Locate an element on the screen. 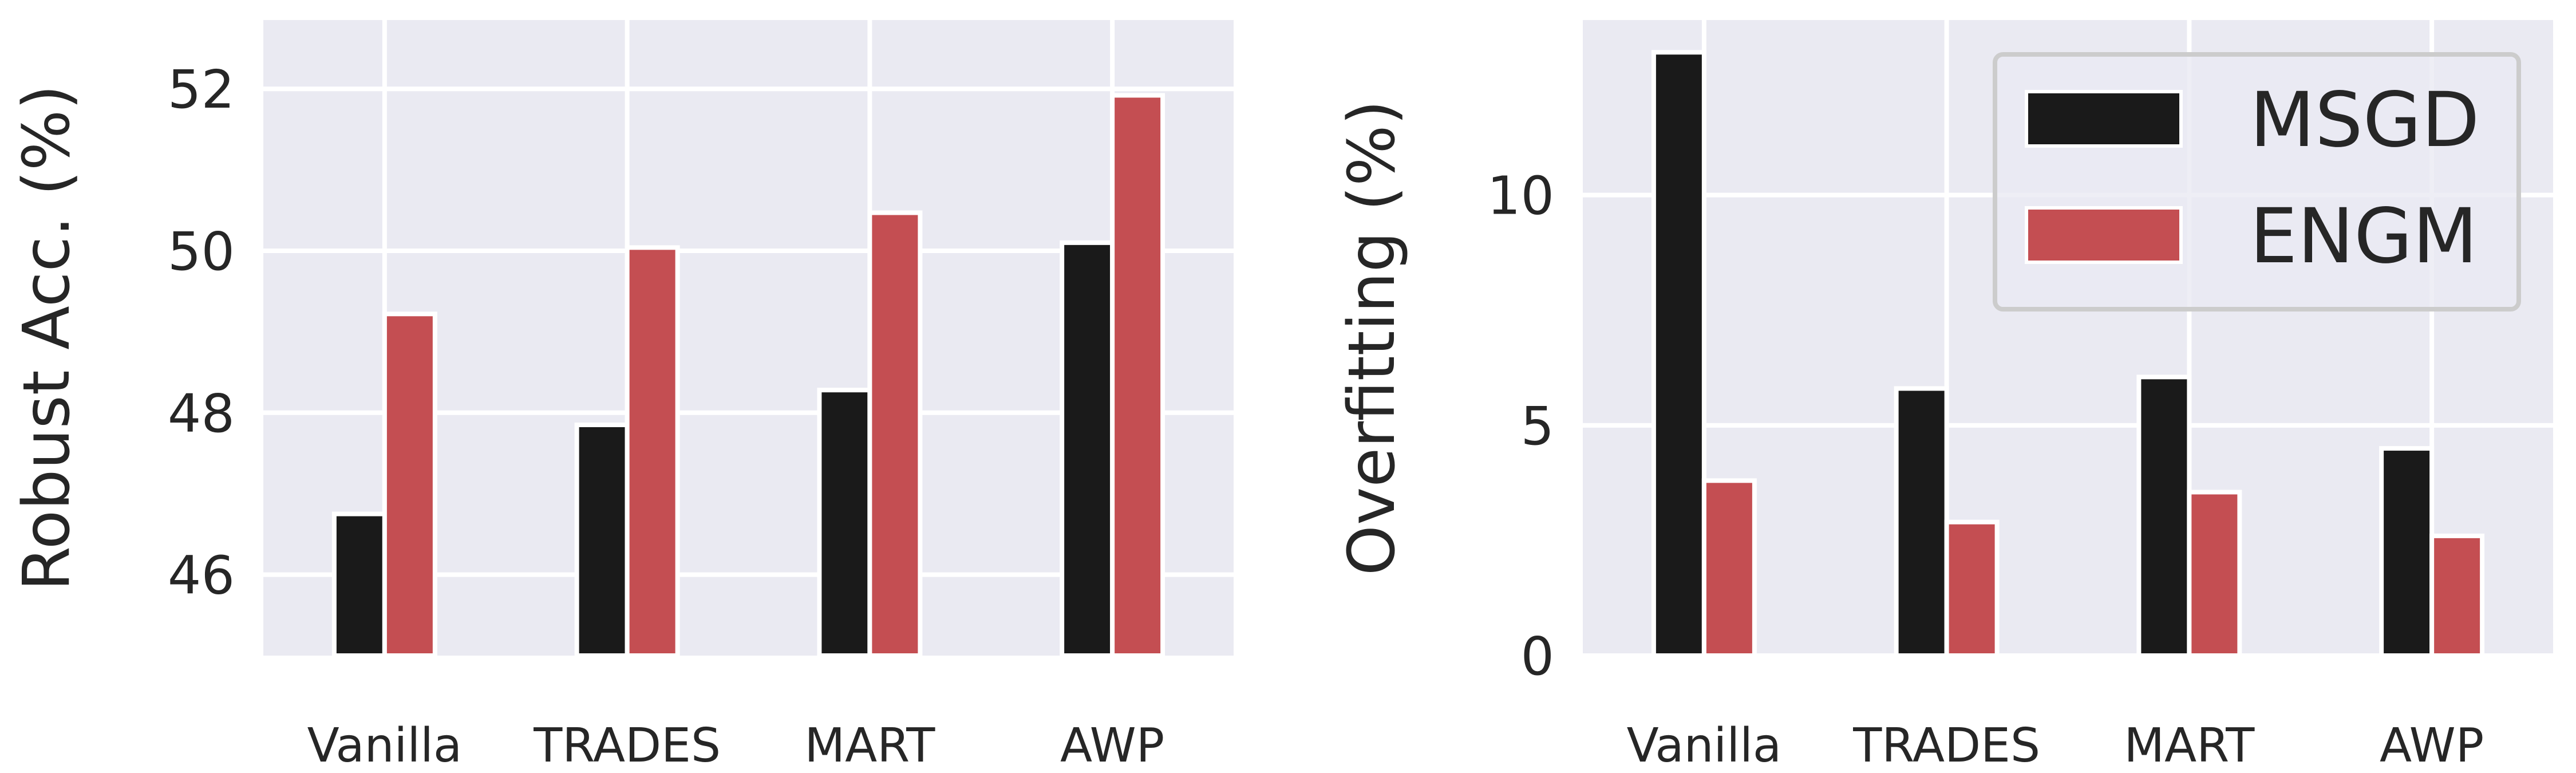  y-tick-label: 46 is located at coordinates (201, 575).